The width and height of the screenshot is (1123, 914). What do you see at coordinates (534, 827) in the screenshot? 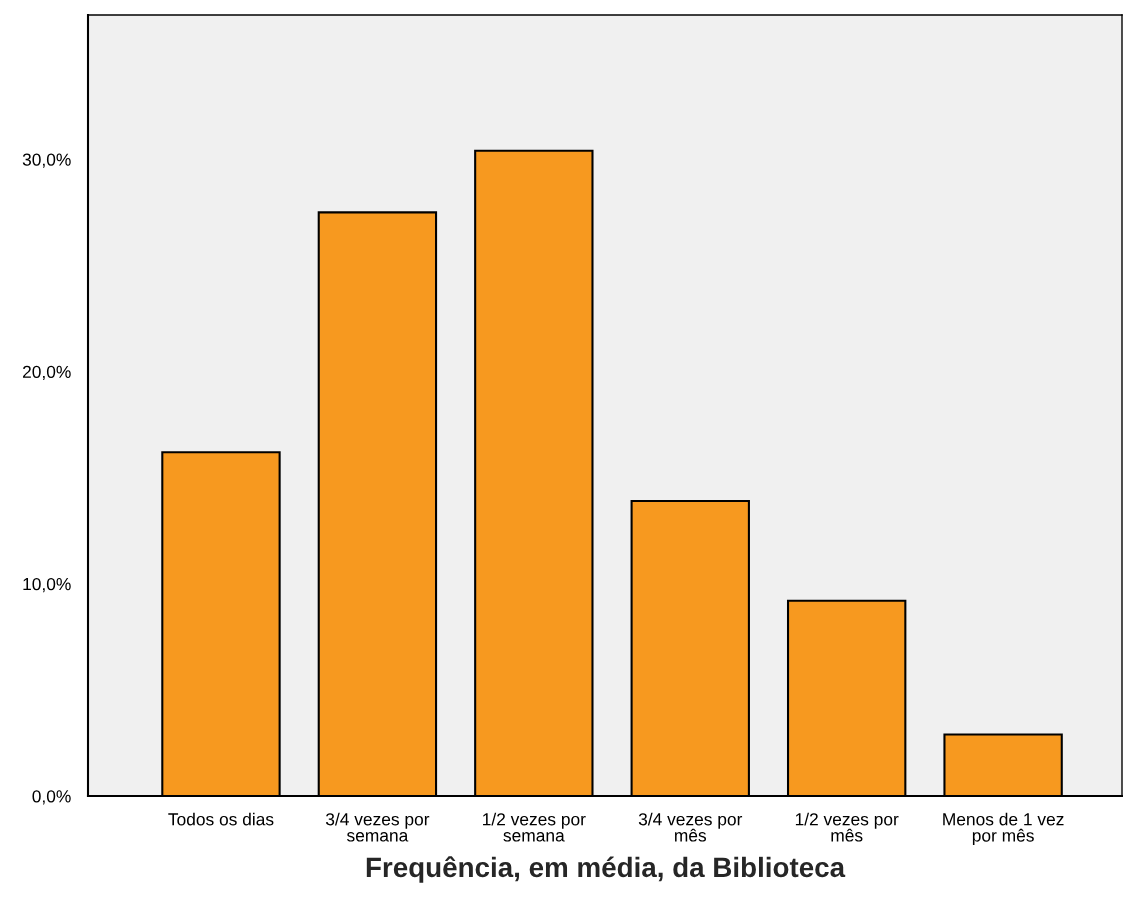
I see `x-tick-label: 1/2 vezes por semana` at bounding box center [534, 827].